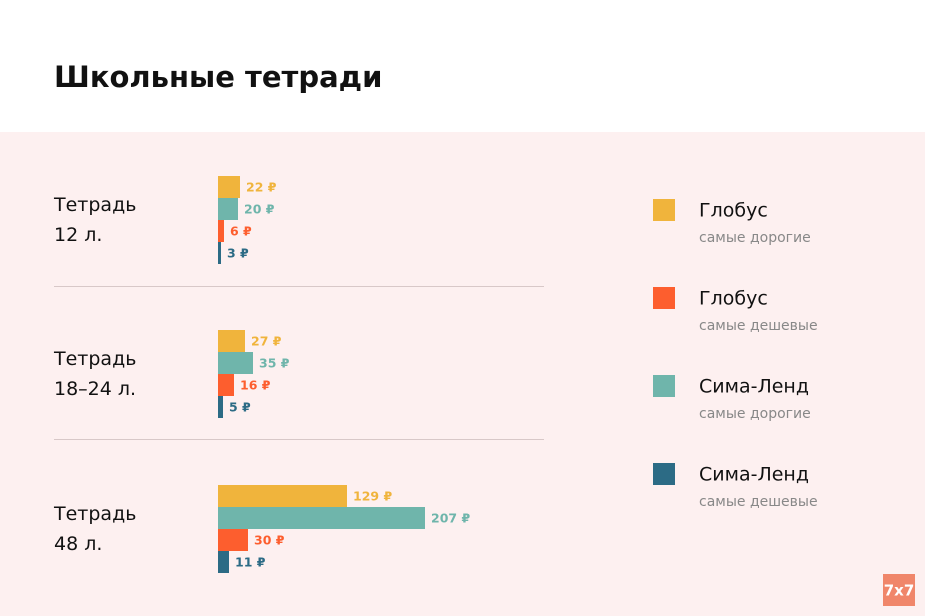 The width and height of the screenshot is (925, 616). What do you see at coordinates (259, 209) in the screenshot?
I see `value-label: 20 ₽` at bounding box center [259, 209].